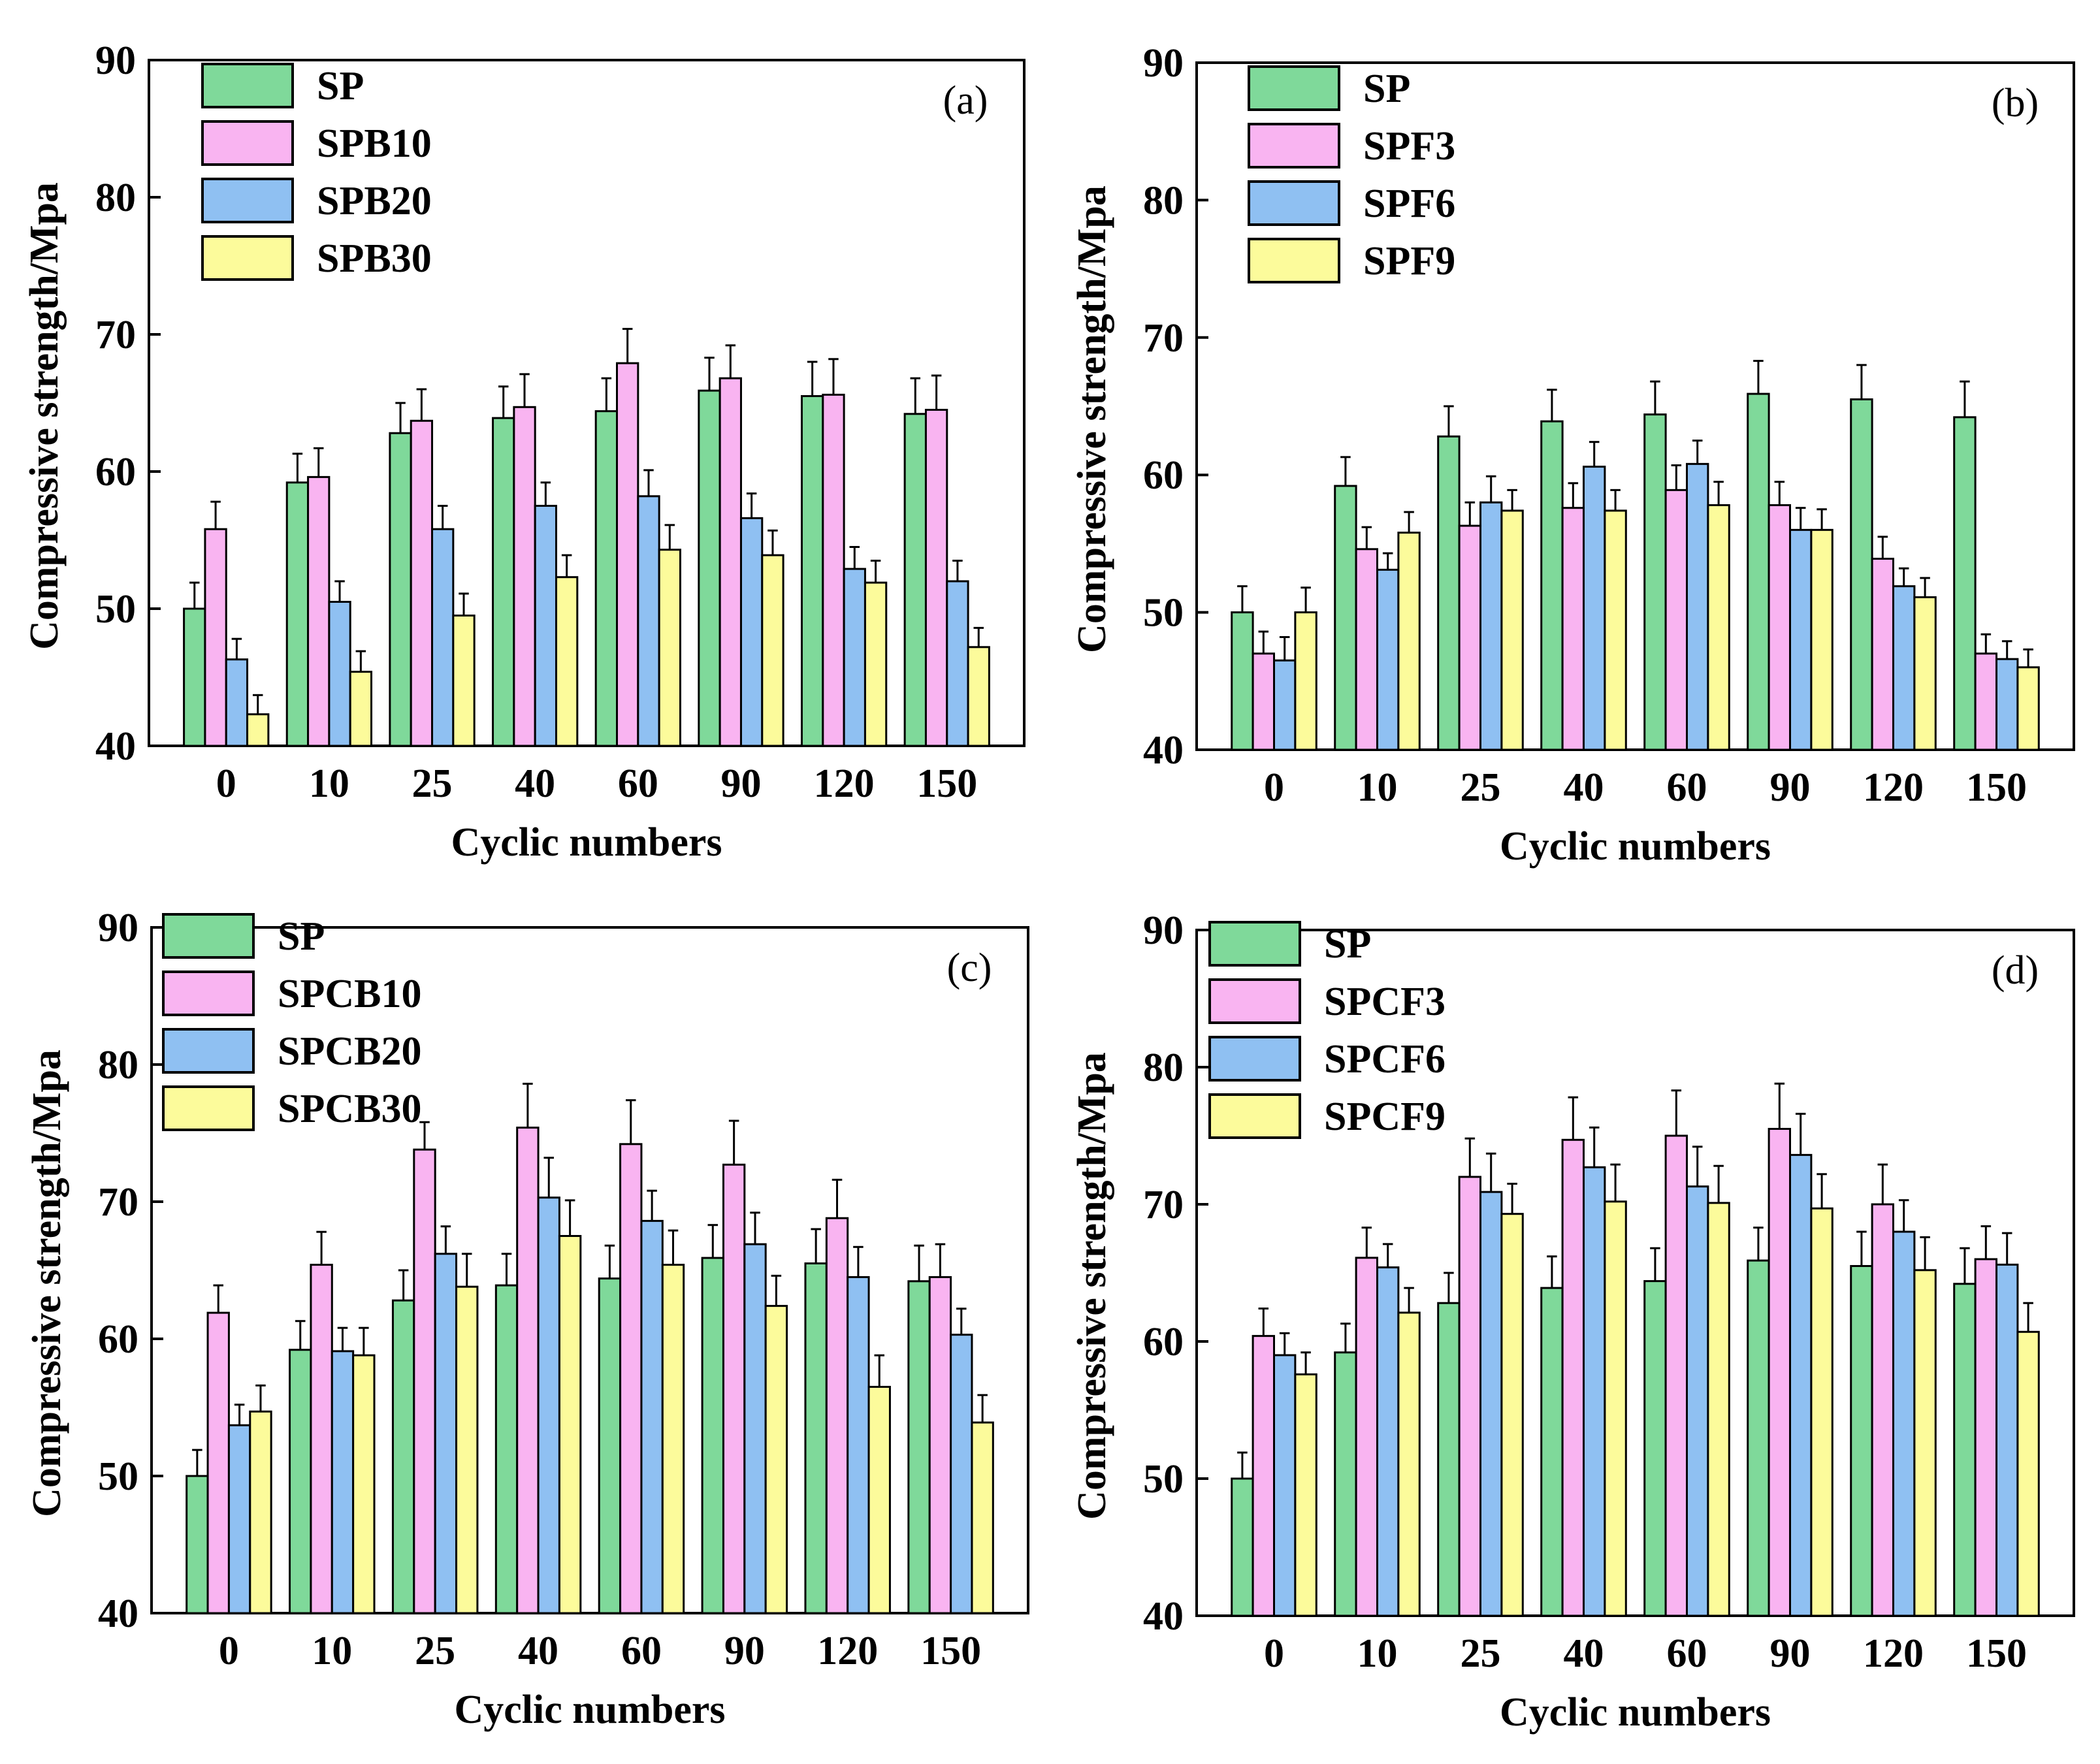  What do you see at coordinates (1385, 1059) in the screenshot?
I see `legend-label-SPCF6: SPCF6` at bounding box center [1385, 1059].